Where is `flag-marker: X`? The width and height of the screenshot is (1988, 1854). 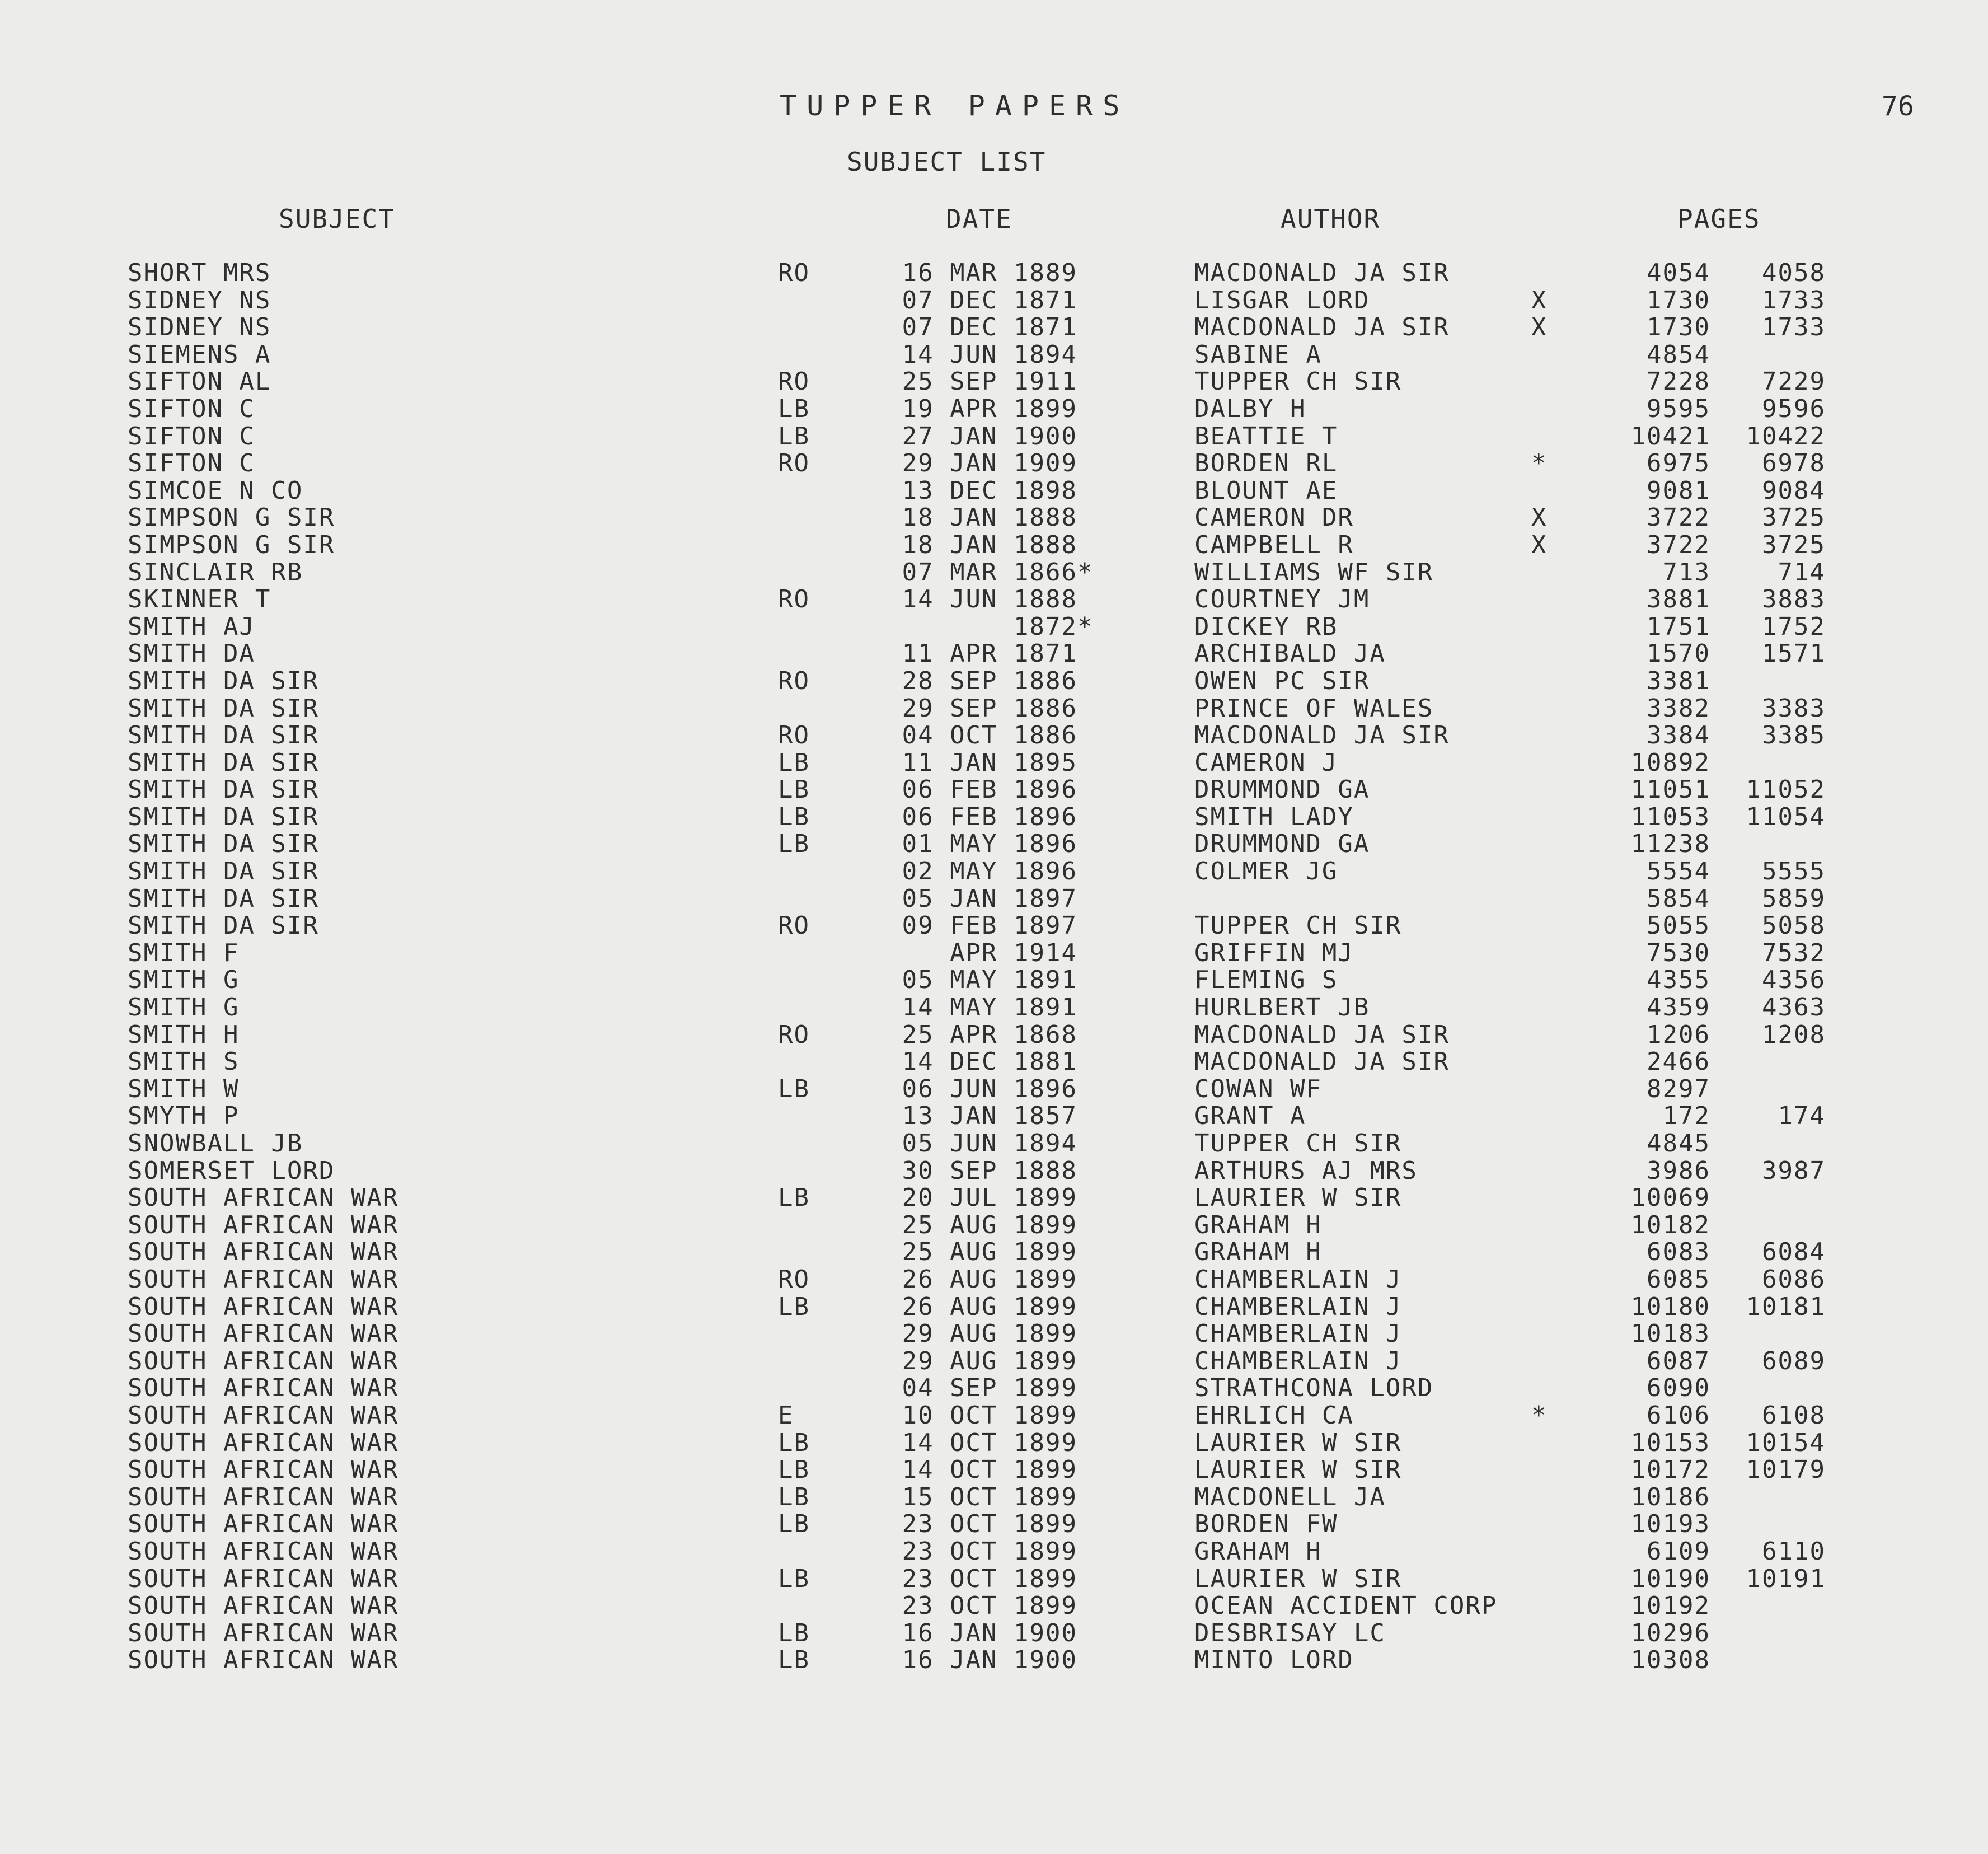 flag-marker: X is located at coordinates (1539, 328).